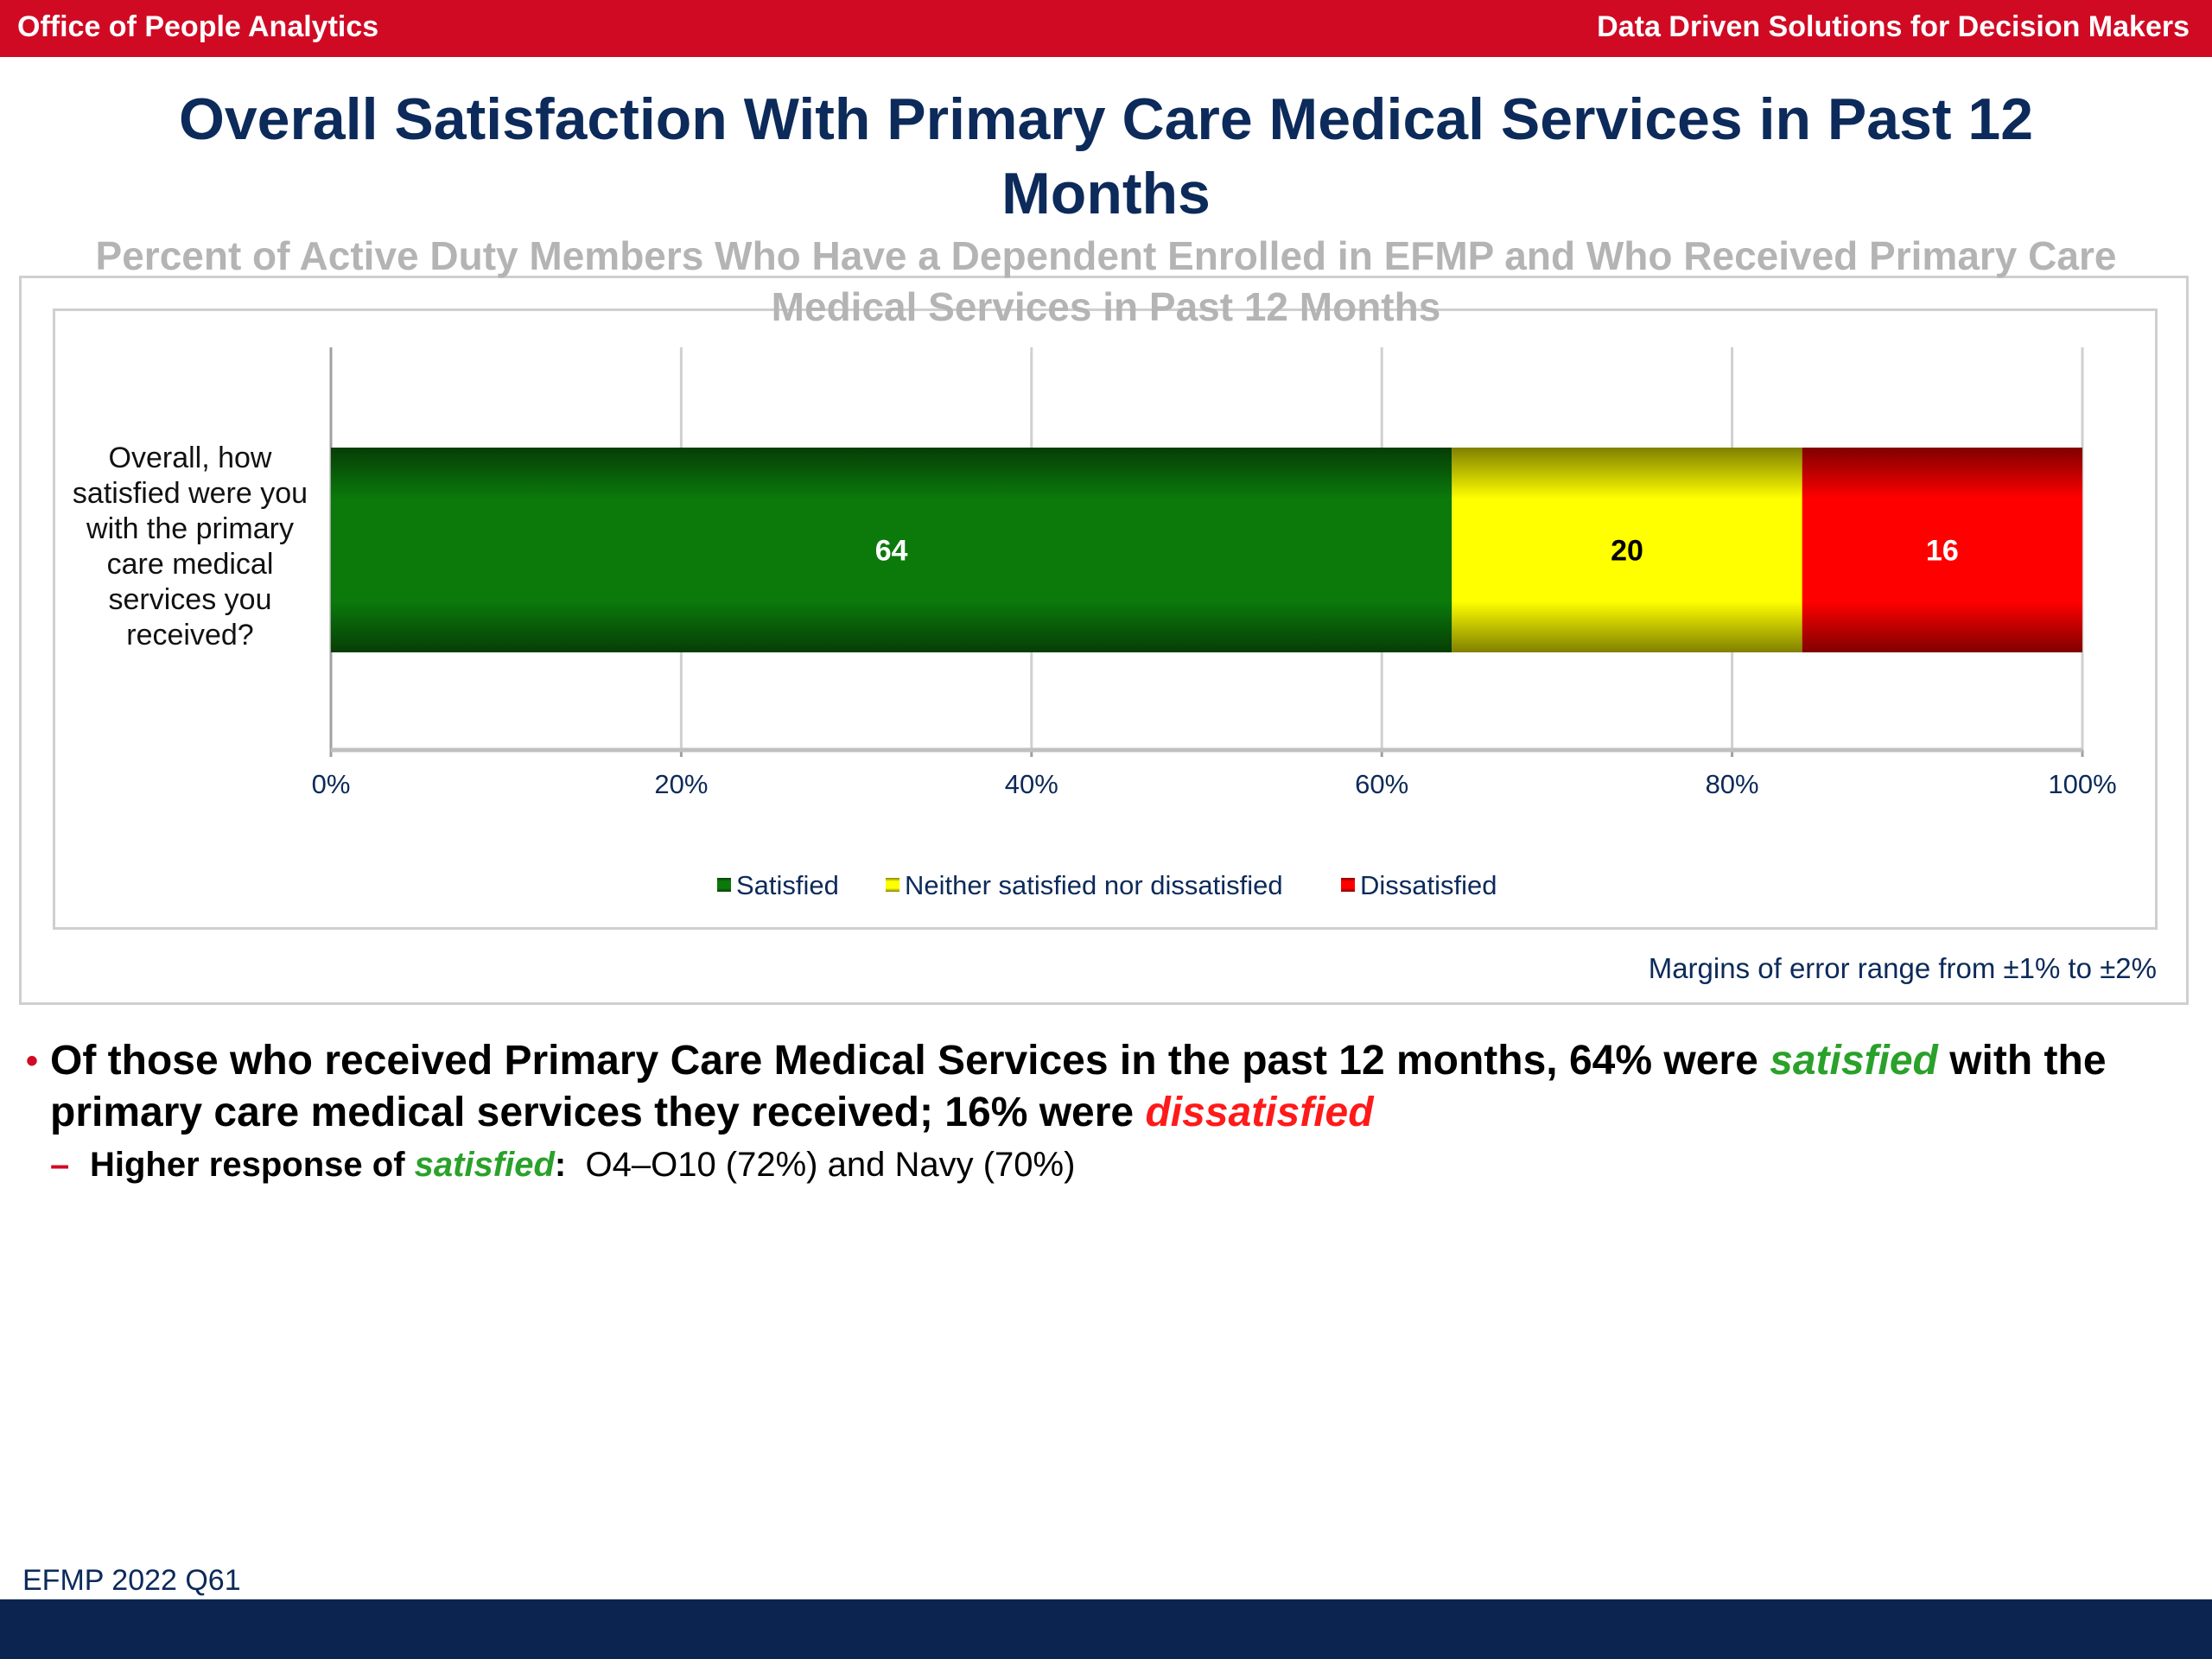 The height and width of the screenshot is (1659, 2212). I want to click on margin-of-error-note: Margins of error range from ±1% to ±2%, so click(1902, 968).